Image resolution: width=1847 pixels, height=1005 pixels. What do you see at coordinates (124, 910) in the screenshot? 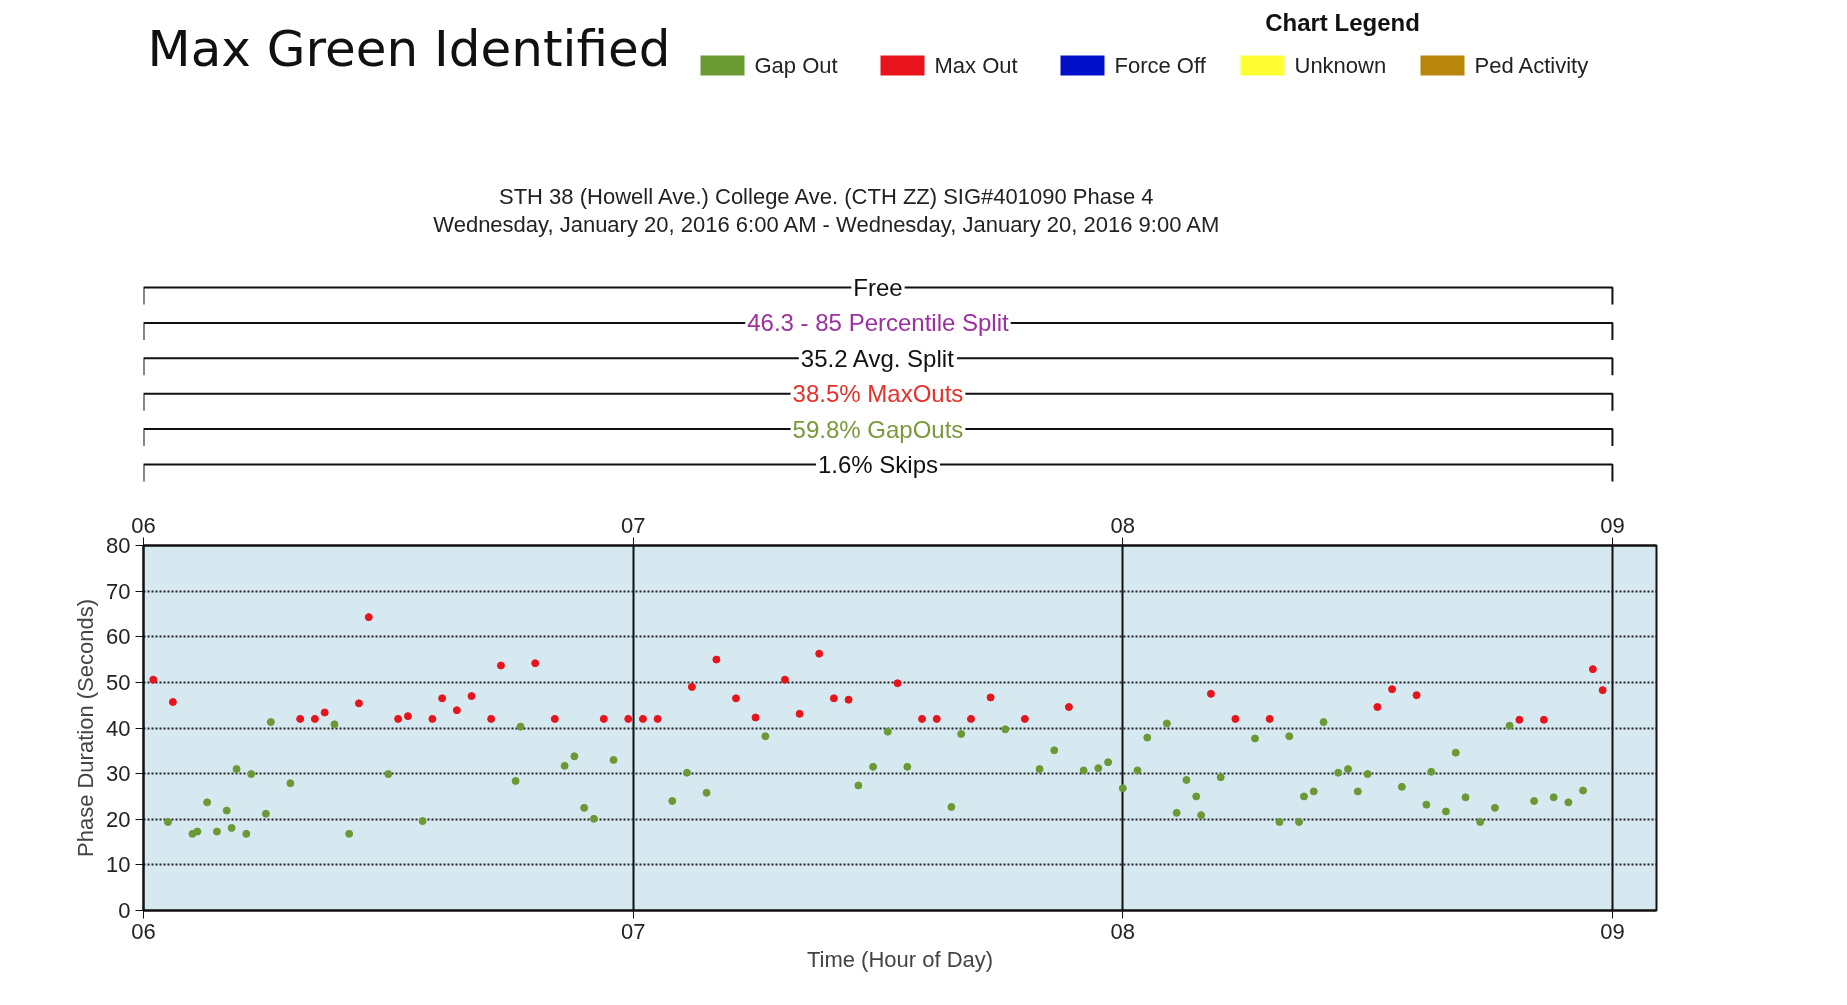
I see `y-tick-label: 0` at bounding box center [124, 910].